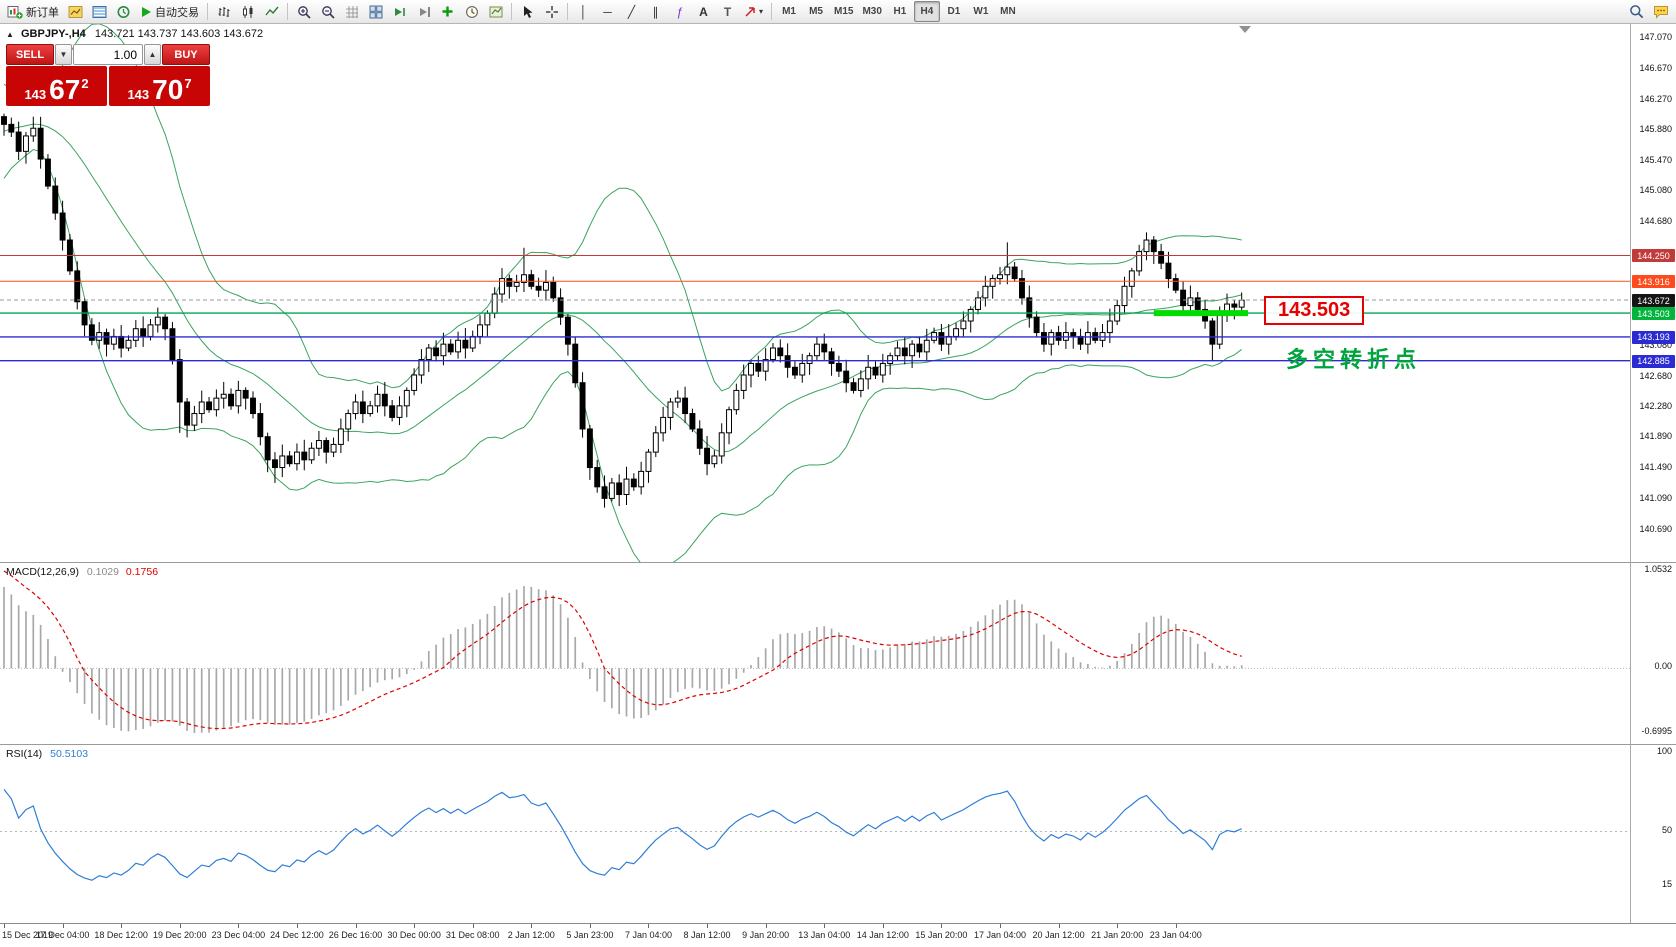  I want to click on new-order-button: 新订单, so click(33, 11).